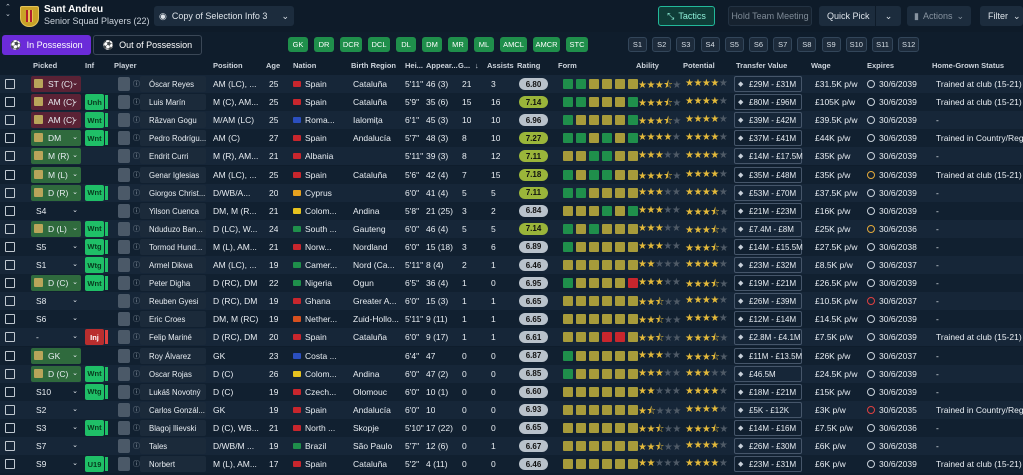  I want to click on picked-dropdown: DM ⌄, so click(56, 138).